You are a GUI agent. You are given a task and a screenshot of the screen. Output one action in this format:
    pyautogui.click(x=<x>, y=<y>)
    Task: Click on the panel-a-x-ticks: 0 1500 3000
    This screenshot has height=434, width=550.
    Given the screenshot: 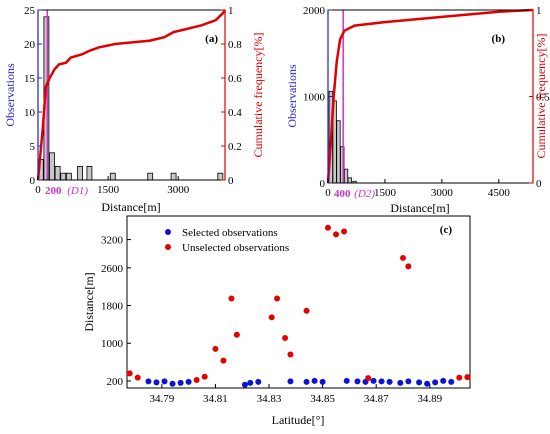 What is the action you would take?
    pyautogui.click(x=112, y=186)
    